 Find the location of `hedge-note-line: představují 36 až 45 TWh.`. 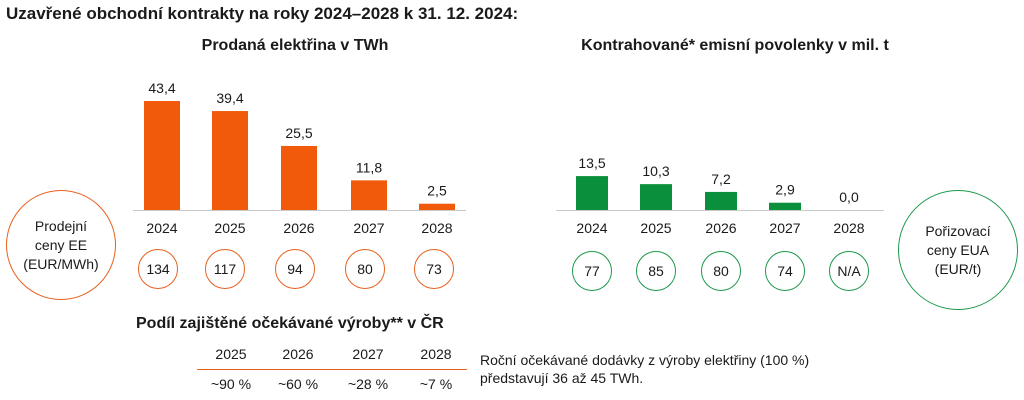

hedge-note-line: představují 36 až 45 TWh. is located at coordinates (562, 378).